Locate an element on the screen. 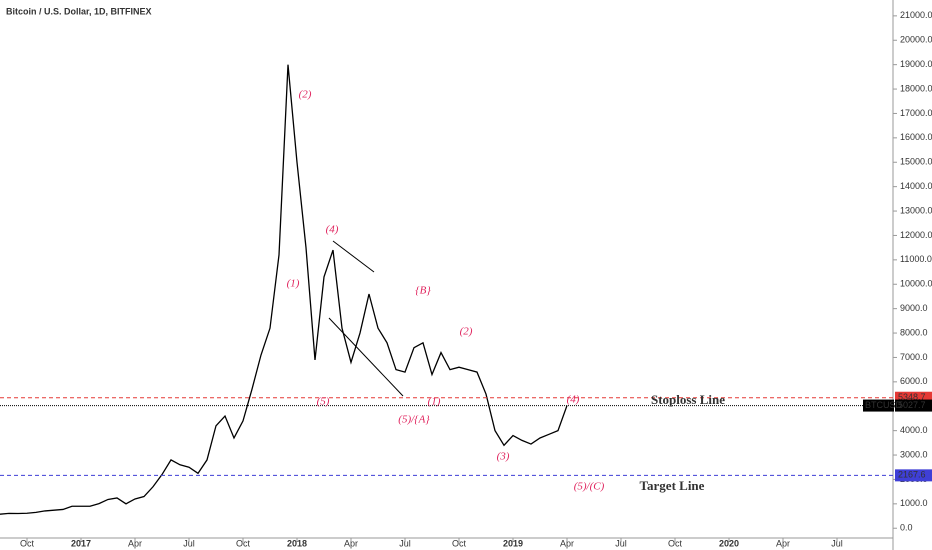 The image size is (932, 550). chart-title: Bitcoin / U.S. Dollar, 1D, BITFINEX is located at coordinates (79, 11).